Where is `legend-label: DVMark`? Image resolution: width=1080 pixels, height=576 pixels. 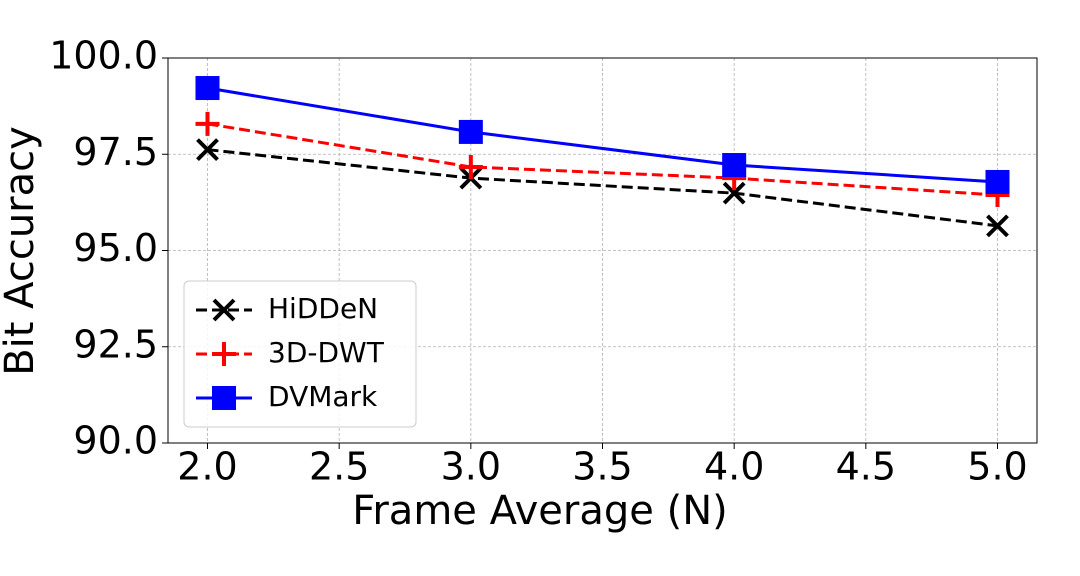
legend-label: DVMark is located at coordinates (323, 396).